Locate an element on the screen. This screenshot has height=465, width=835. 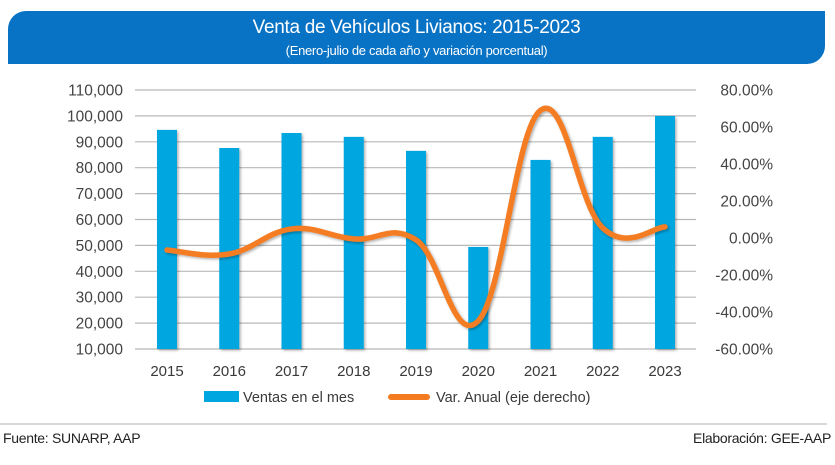
x-tick-label: 2022 is located at coordinates (602, 371).